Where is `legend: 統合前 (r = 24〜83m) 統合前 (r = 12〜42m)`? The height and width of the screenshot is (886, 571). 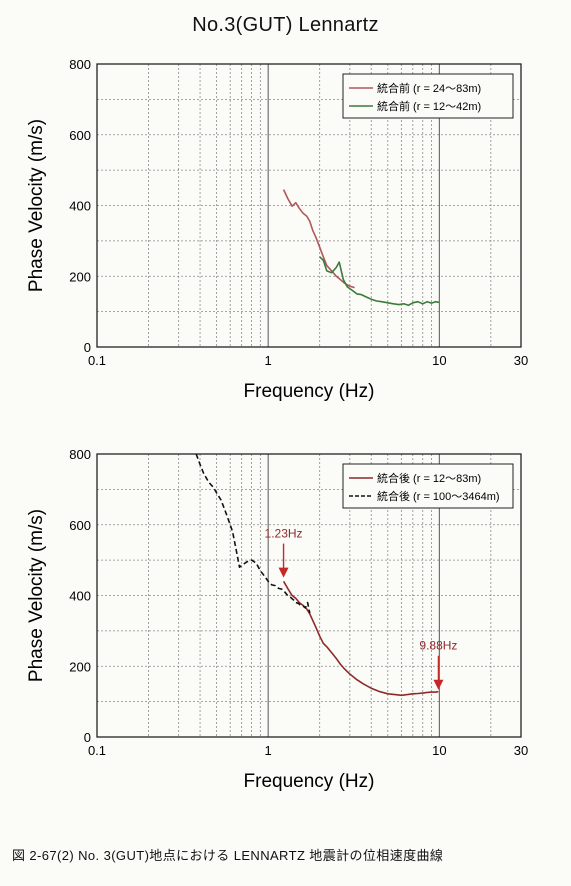
legend: 統合前 (r = 24〜83m) 統合前 (r = 12〜42m) is located at coordinates (428, 96).